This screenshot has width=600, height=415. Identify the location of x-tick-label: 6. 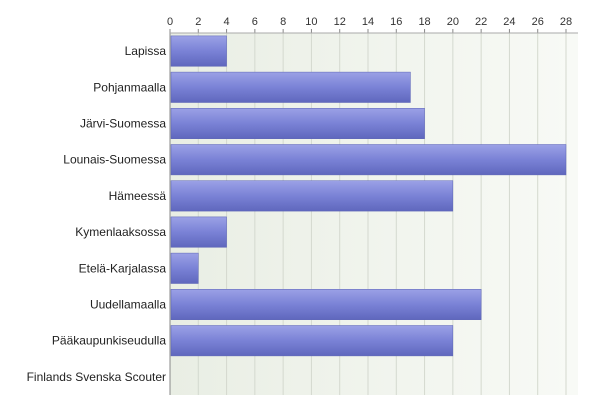
(255, 22).